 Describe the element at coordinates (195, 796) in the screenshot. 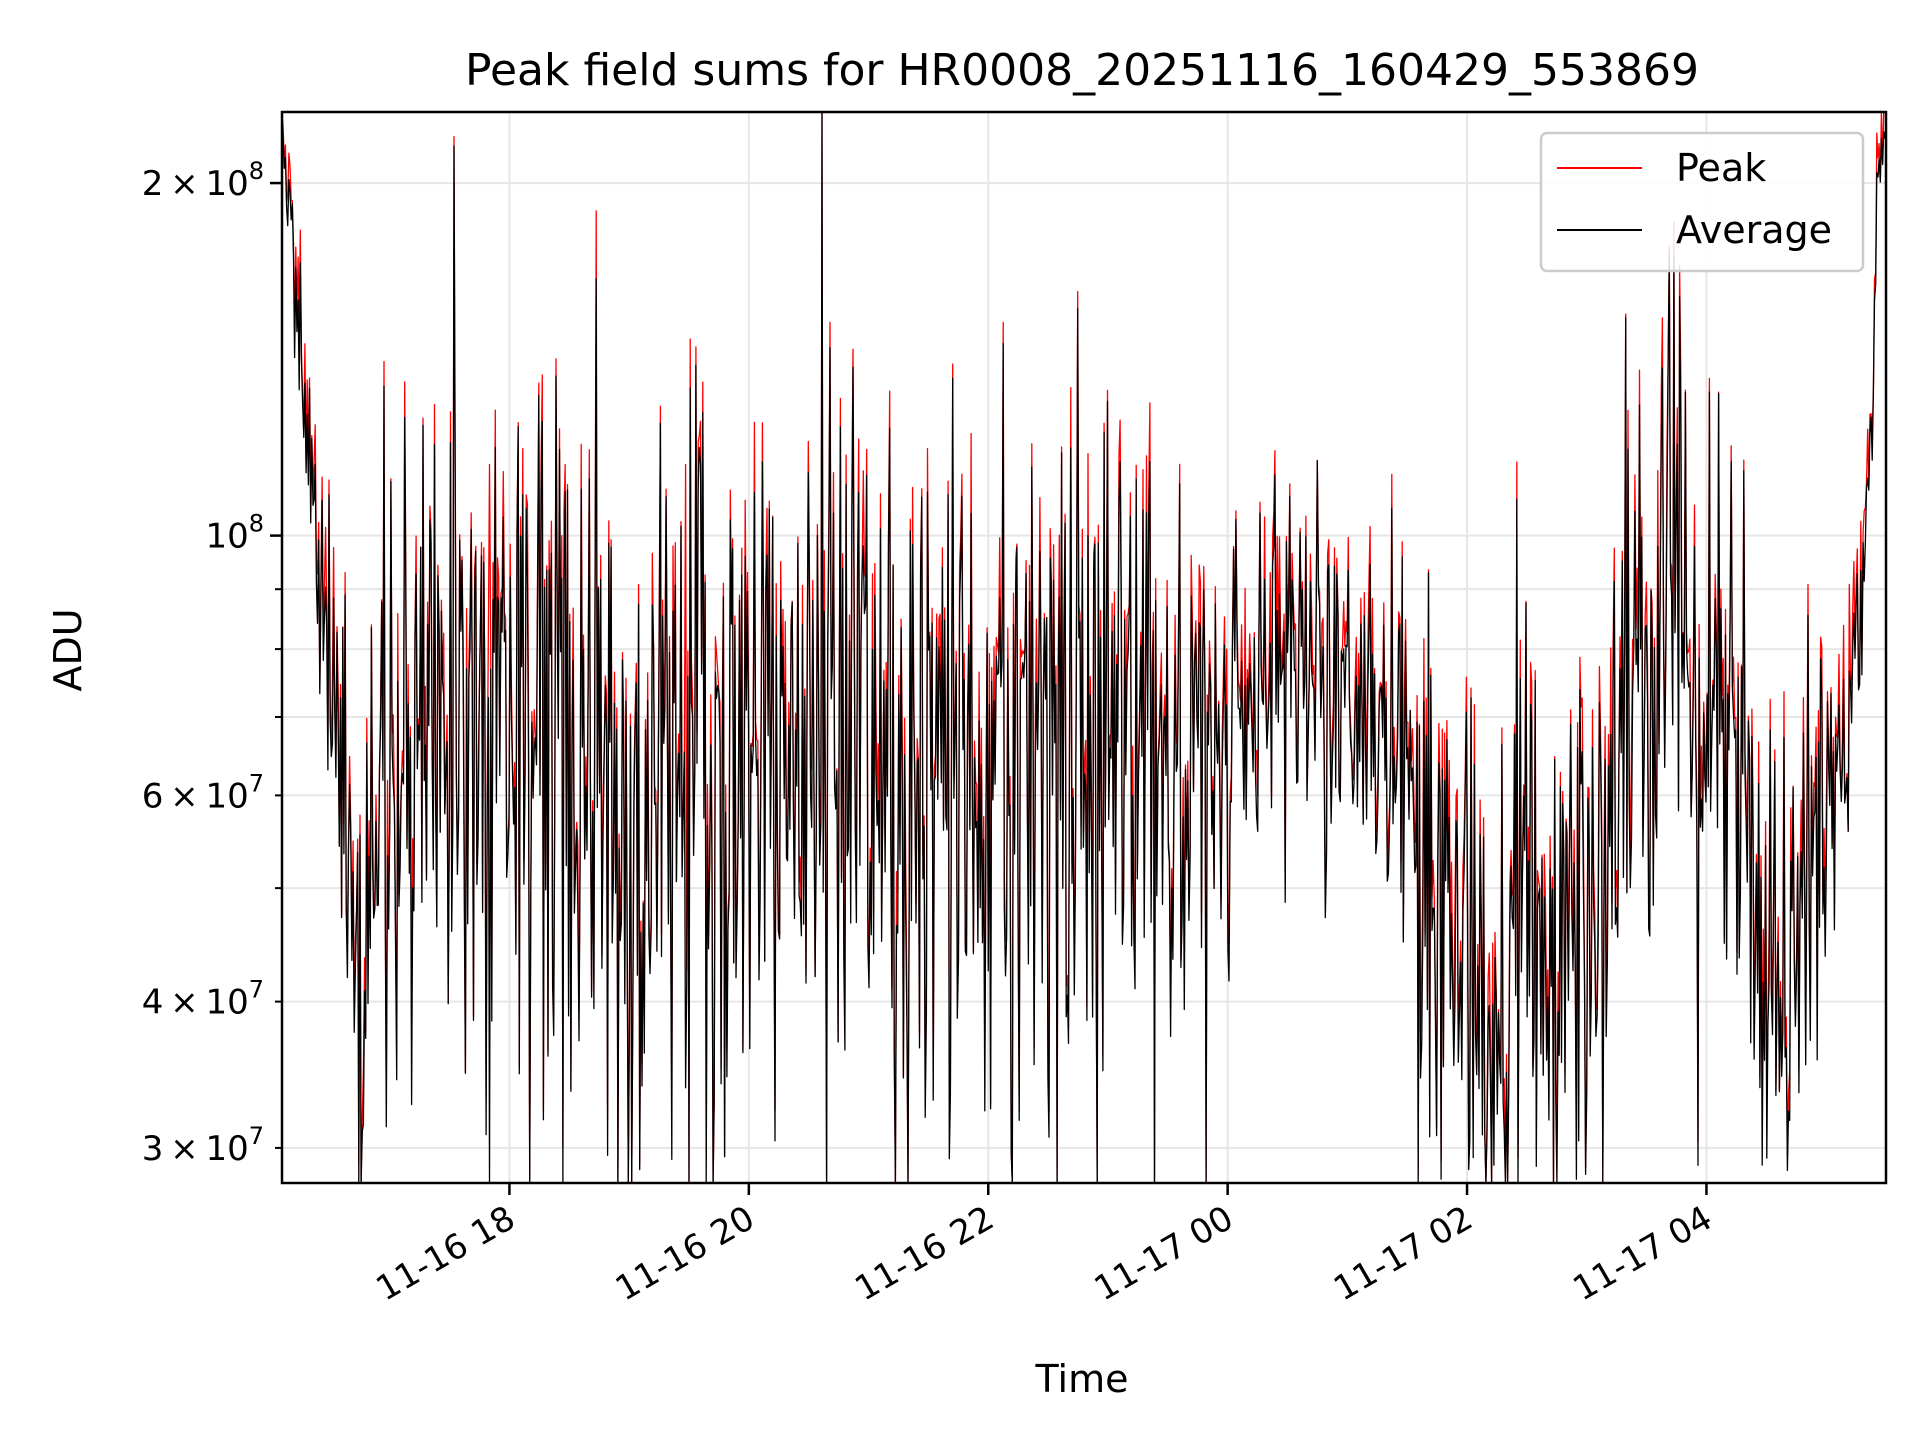

I see `y-tick-label-base: 6 × 10` at that location.